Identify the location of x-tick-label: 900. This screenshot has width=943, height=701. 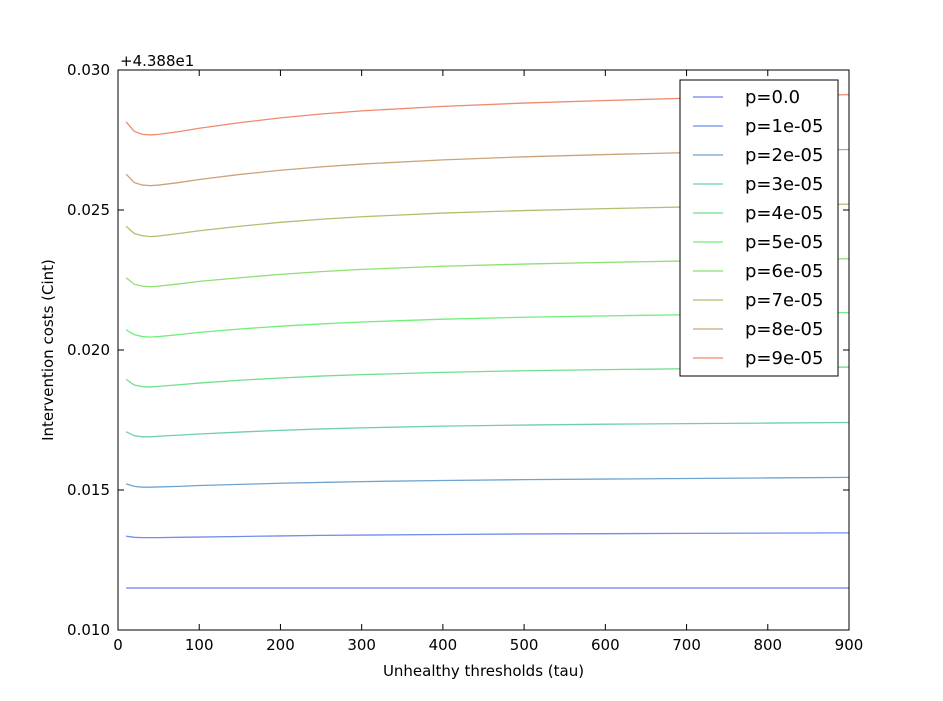
(849, 645).